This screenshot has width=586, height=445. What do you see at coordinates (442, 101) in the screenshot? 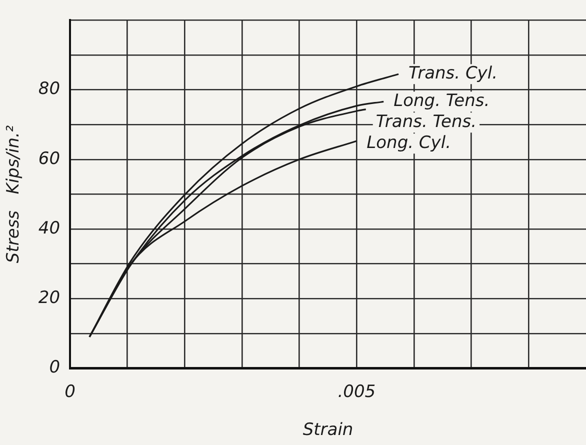
I see `series-label: Long. Tens.` at bounding box center [442, 101].